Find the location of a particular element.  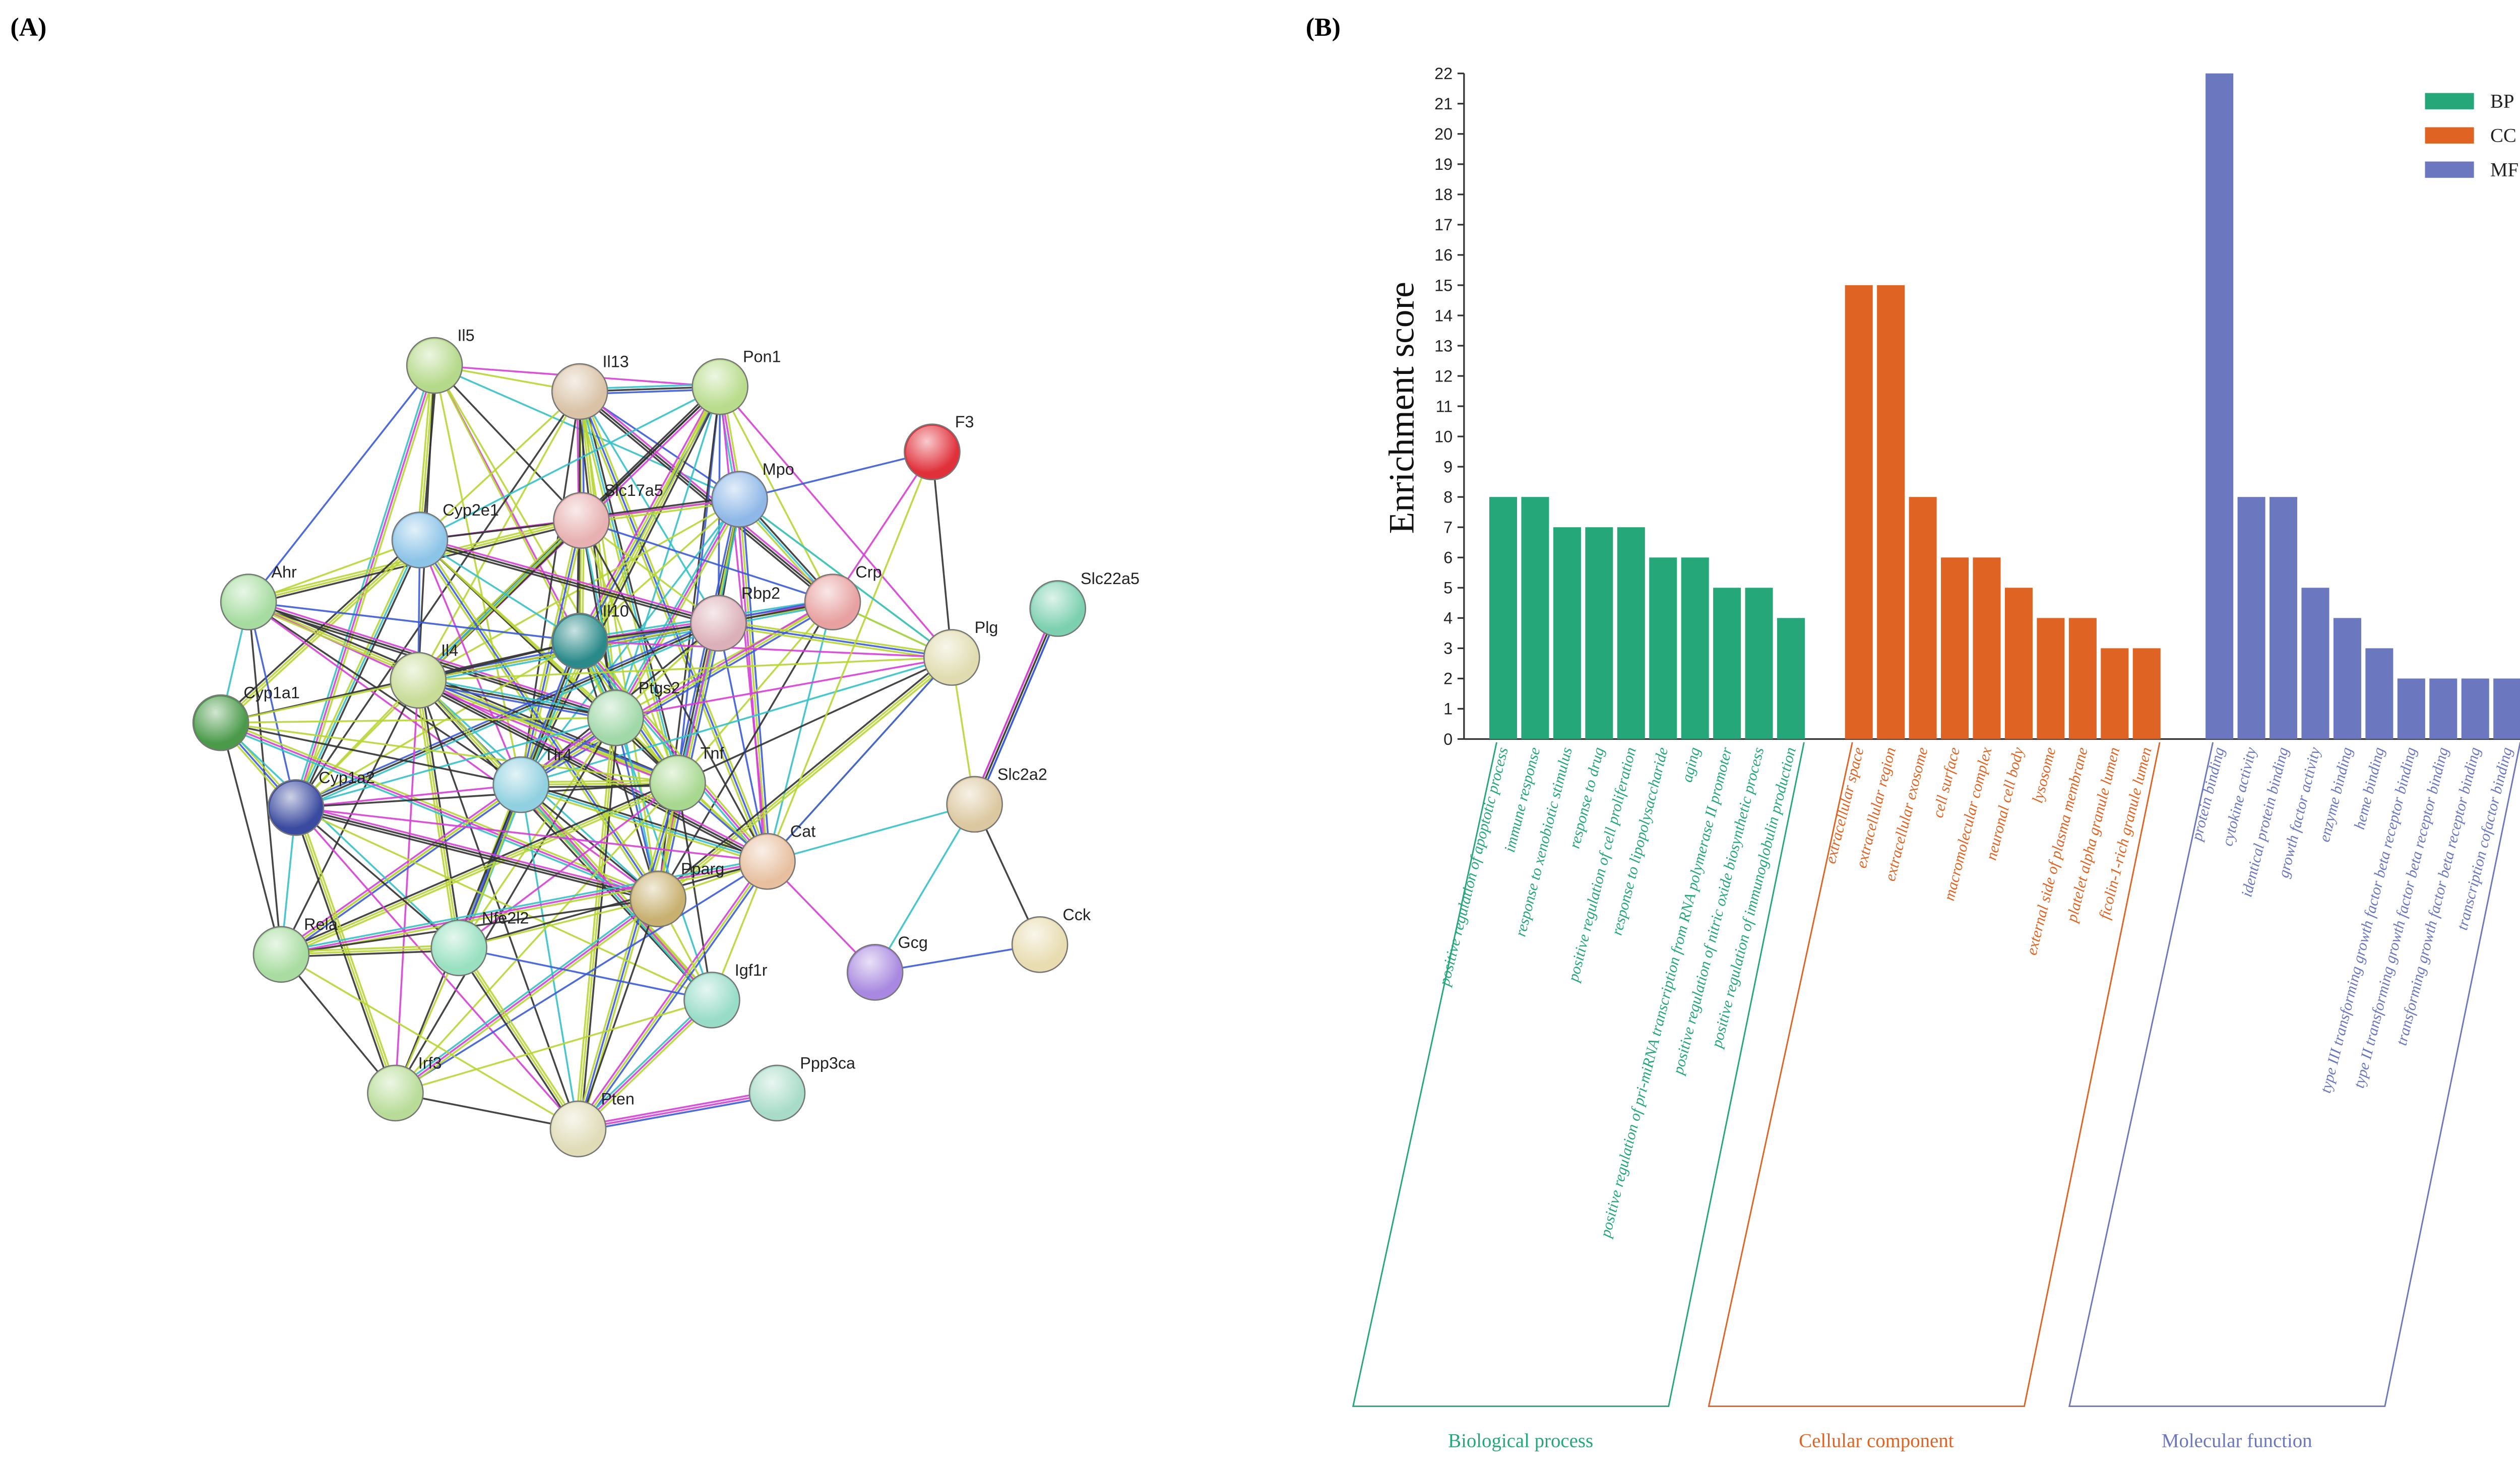

y-tick-label: 6 is located at coordinates (1448, 558).